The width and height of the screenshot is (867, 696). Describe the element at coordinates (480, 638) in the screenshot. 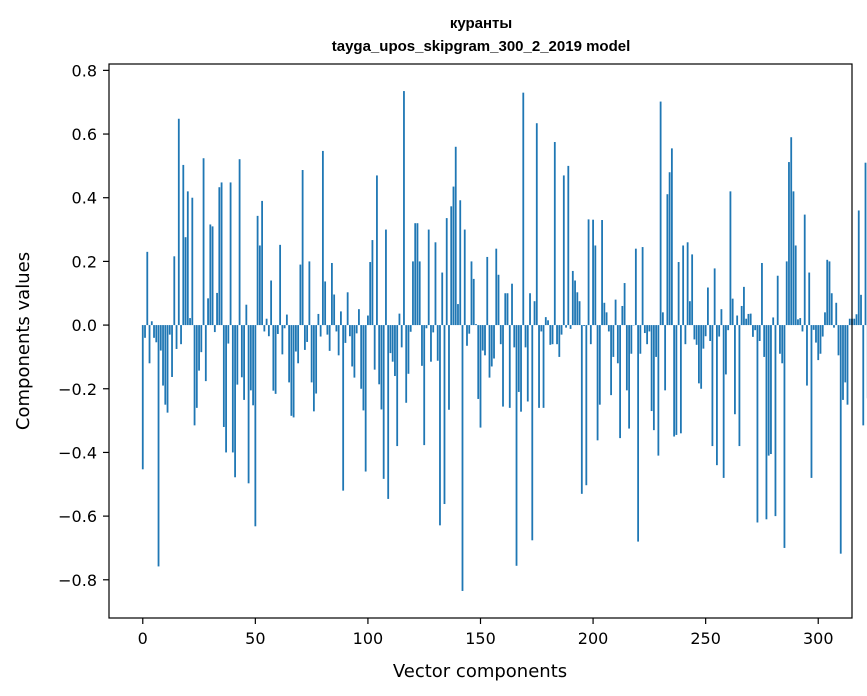

I see `x-tick-label: 150` at that location.